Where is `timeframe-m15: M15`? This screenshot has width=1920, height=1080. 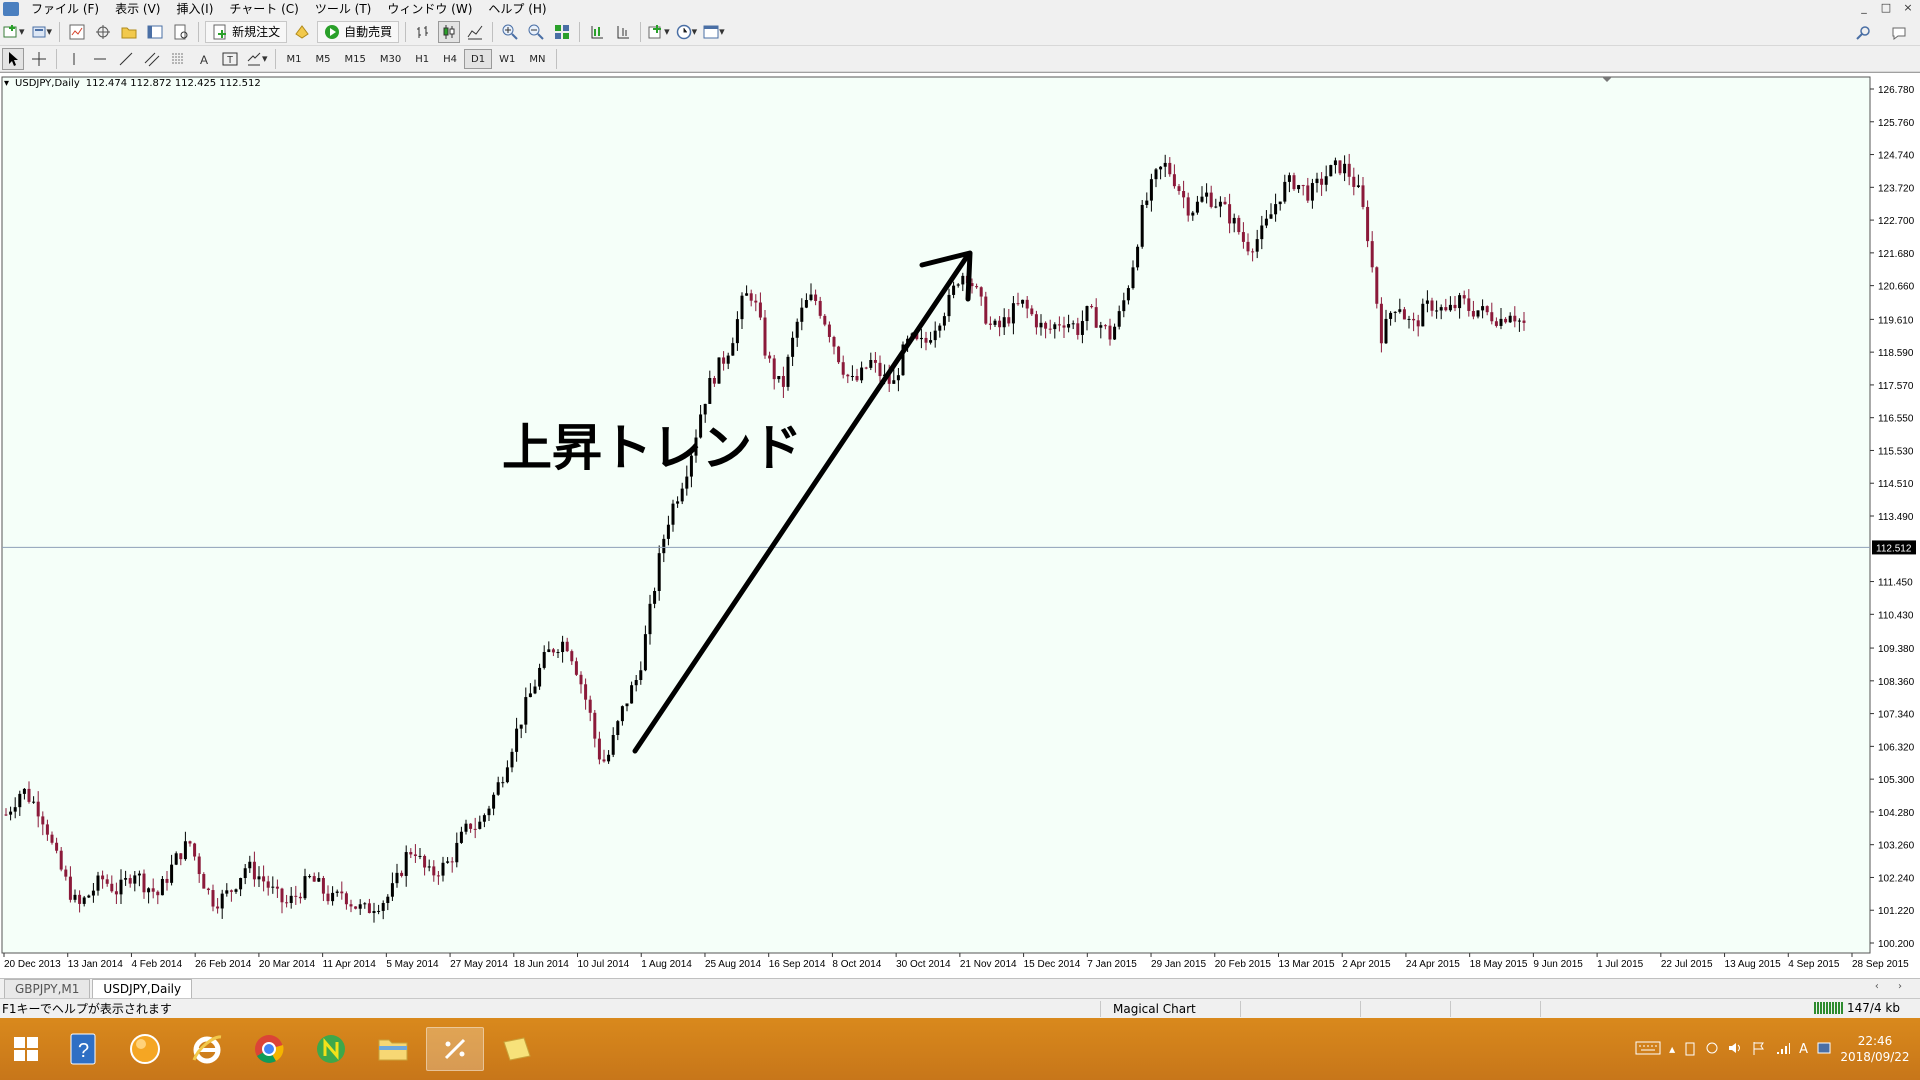
timeframe-m15: M15 is located at coordinates (355, 59).